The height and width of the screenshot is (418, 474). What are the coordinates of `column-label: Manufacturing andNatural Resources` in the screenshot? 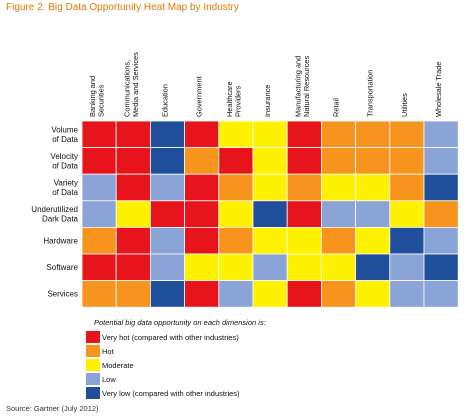 It's located at (302, 86).